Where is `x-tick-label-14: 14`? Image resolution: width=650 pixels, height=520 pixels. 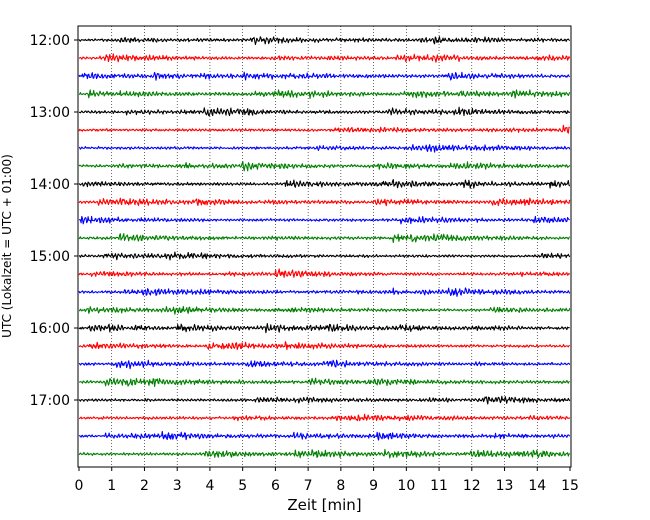
x-tick-label-14: 14 is located at coordinates (537, 486).